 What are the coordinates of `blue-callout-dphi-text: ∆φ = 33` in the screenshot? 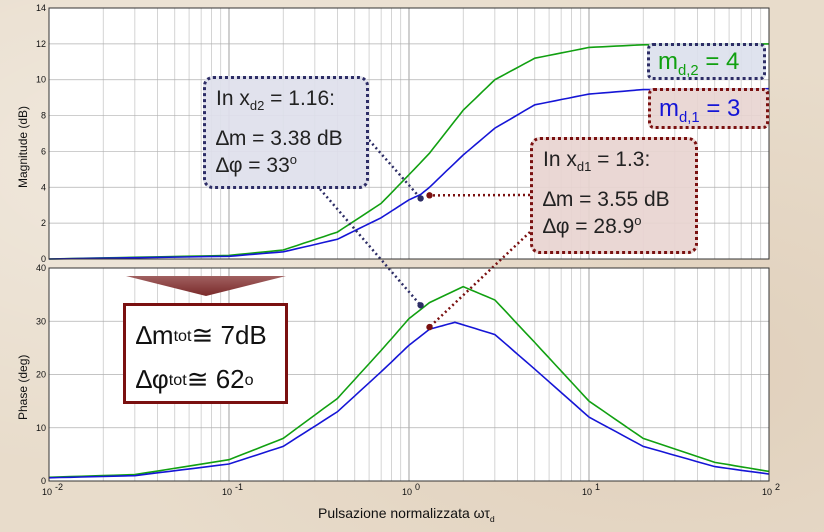 It's located at (253, 166).